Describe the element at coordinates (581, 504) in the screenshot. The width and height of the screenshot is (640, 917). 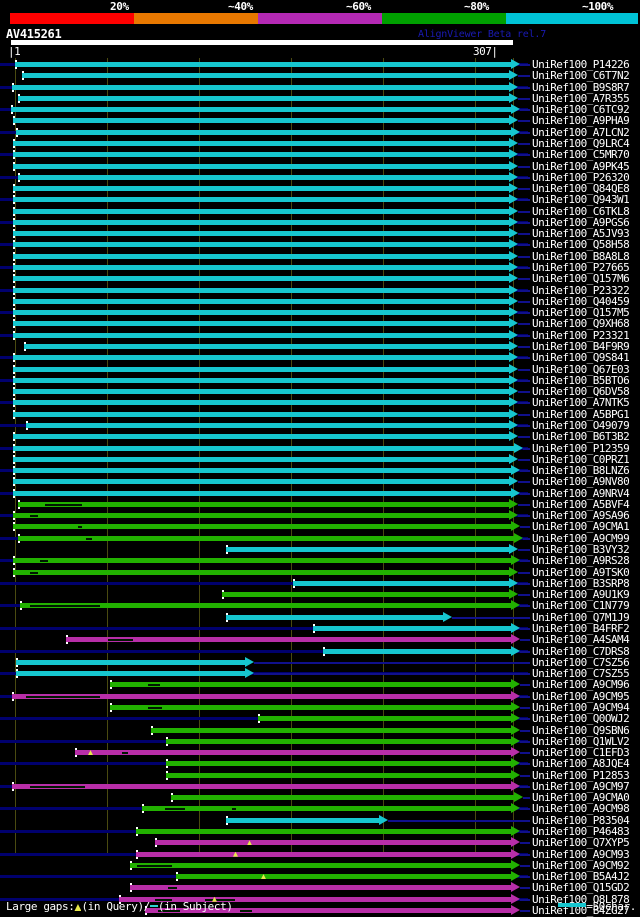
I see `hit-label: UniRef100_A5BVF4` at that location.